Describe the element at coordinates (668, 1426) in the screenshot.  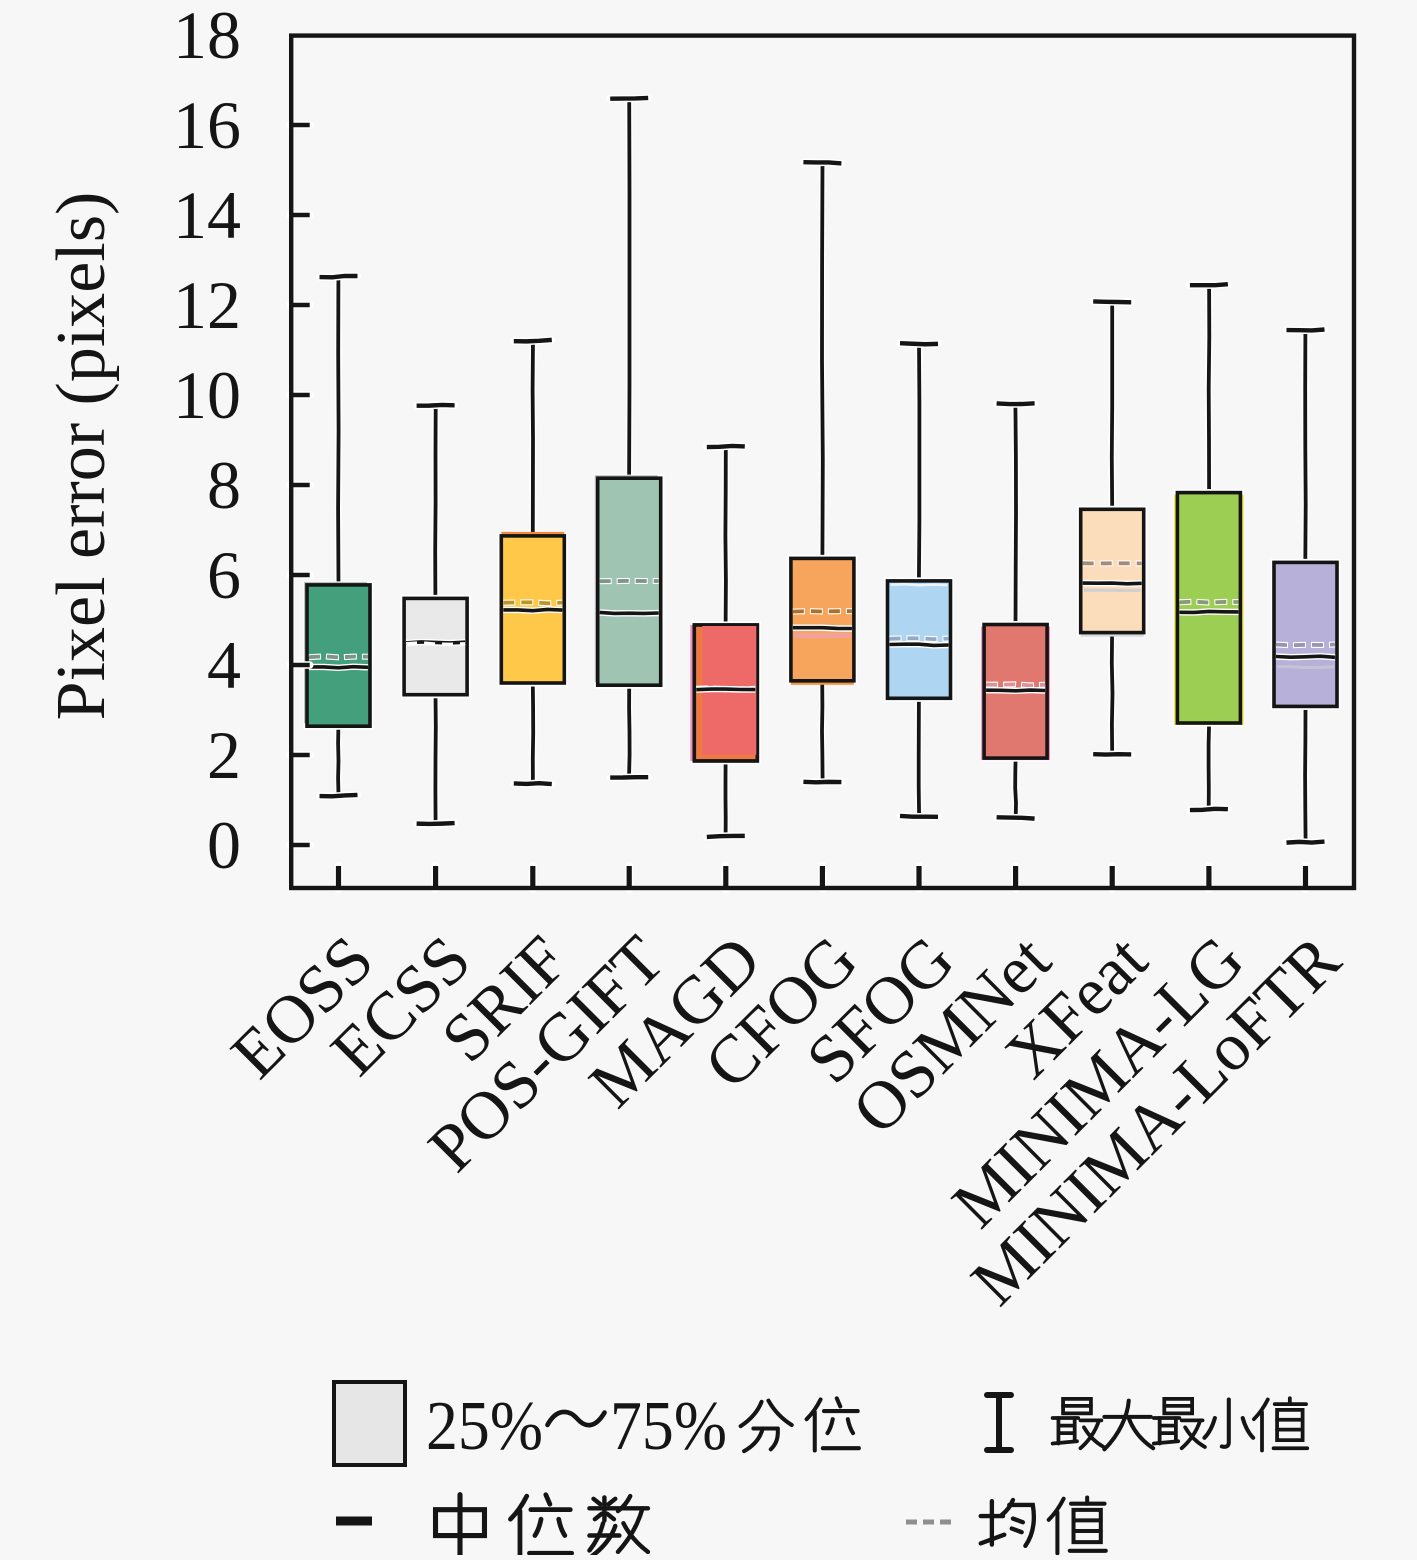
I see `svg-text: 75%` at that location.